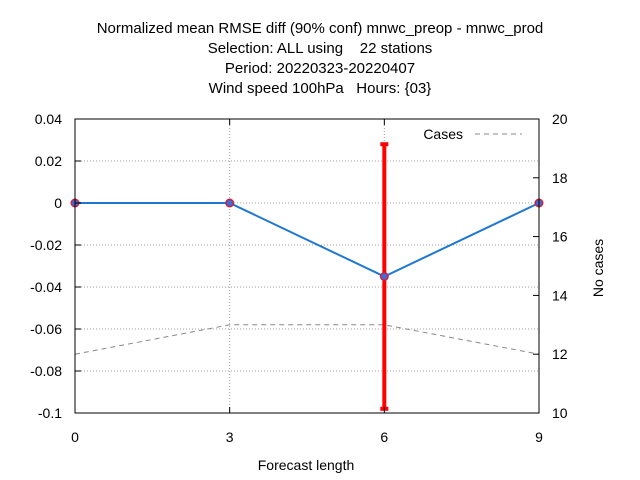  Describe the element at coordinates (560, 178) in the screenshot. I see `y2-tick-label: 18` at that location.